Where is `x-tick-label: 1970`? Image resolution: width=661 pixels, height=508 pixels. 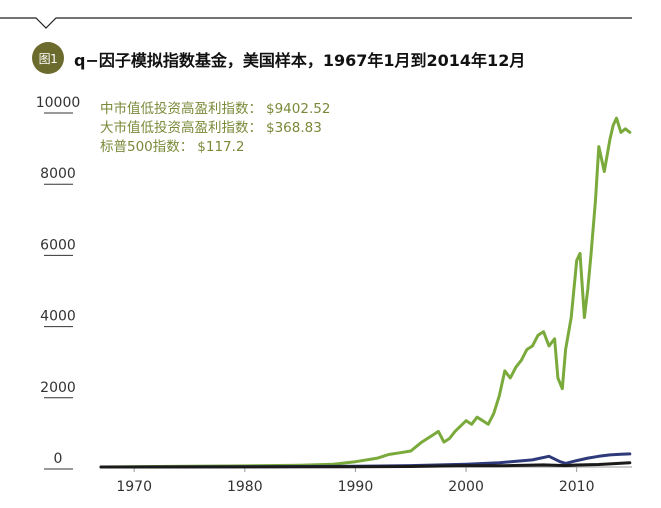 x-tick-label: 1970 is located at coordinates (134, 487).